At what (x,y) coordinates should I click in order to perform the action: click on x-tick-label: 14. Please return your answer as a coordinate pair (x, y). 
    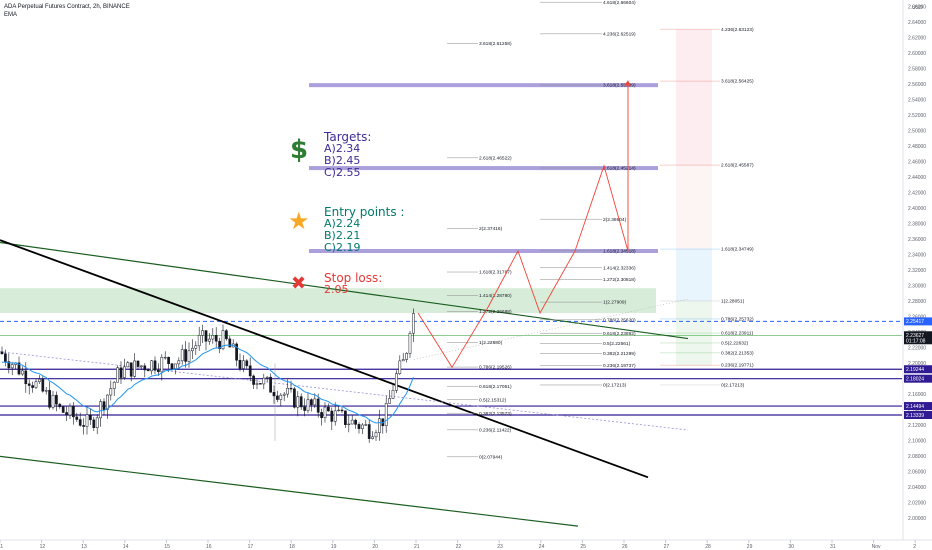
    Looking at the image, I should click on (126, 547).